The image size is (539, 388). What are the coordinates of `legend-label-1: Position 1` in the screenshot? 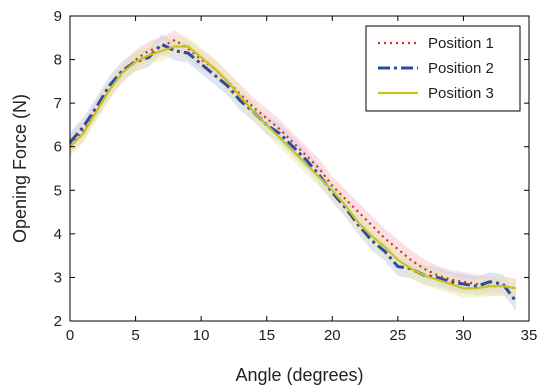 It's located at (461, 43).